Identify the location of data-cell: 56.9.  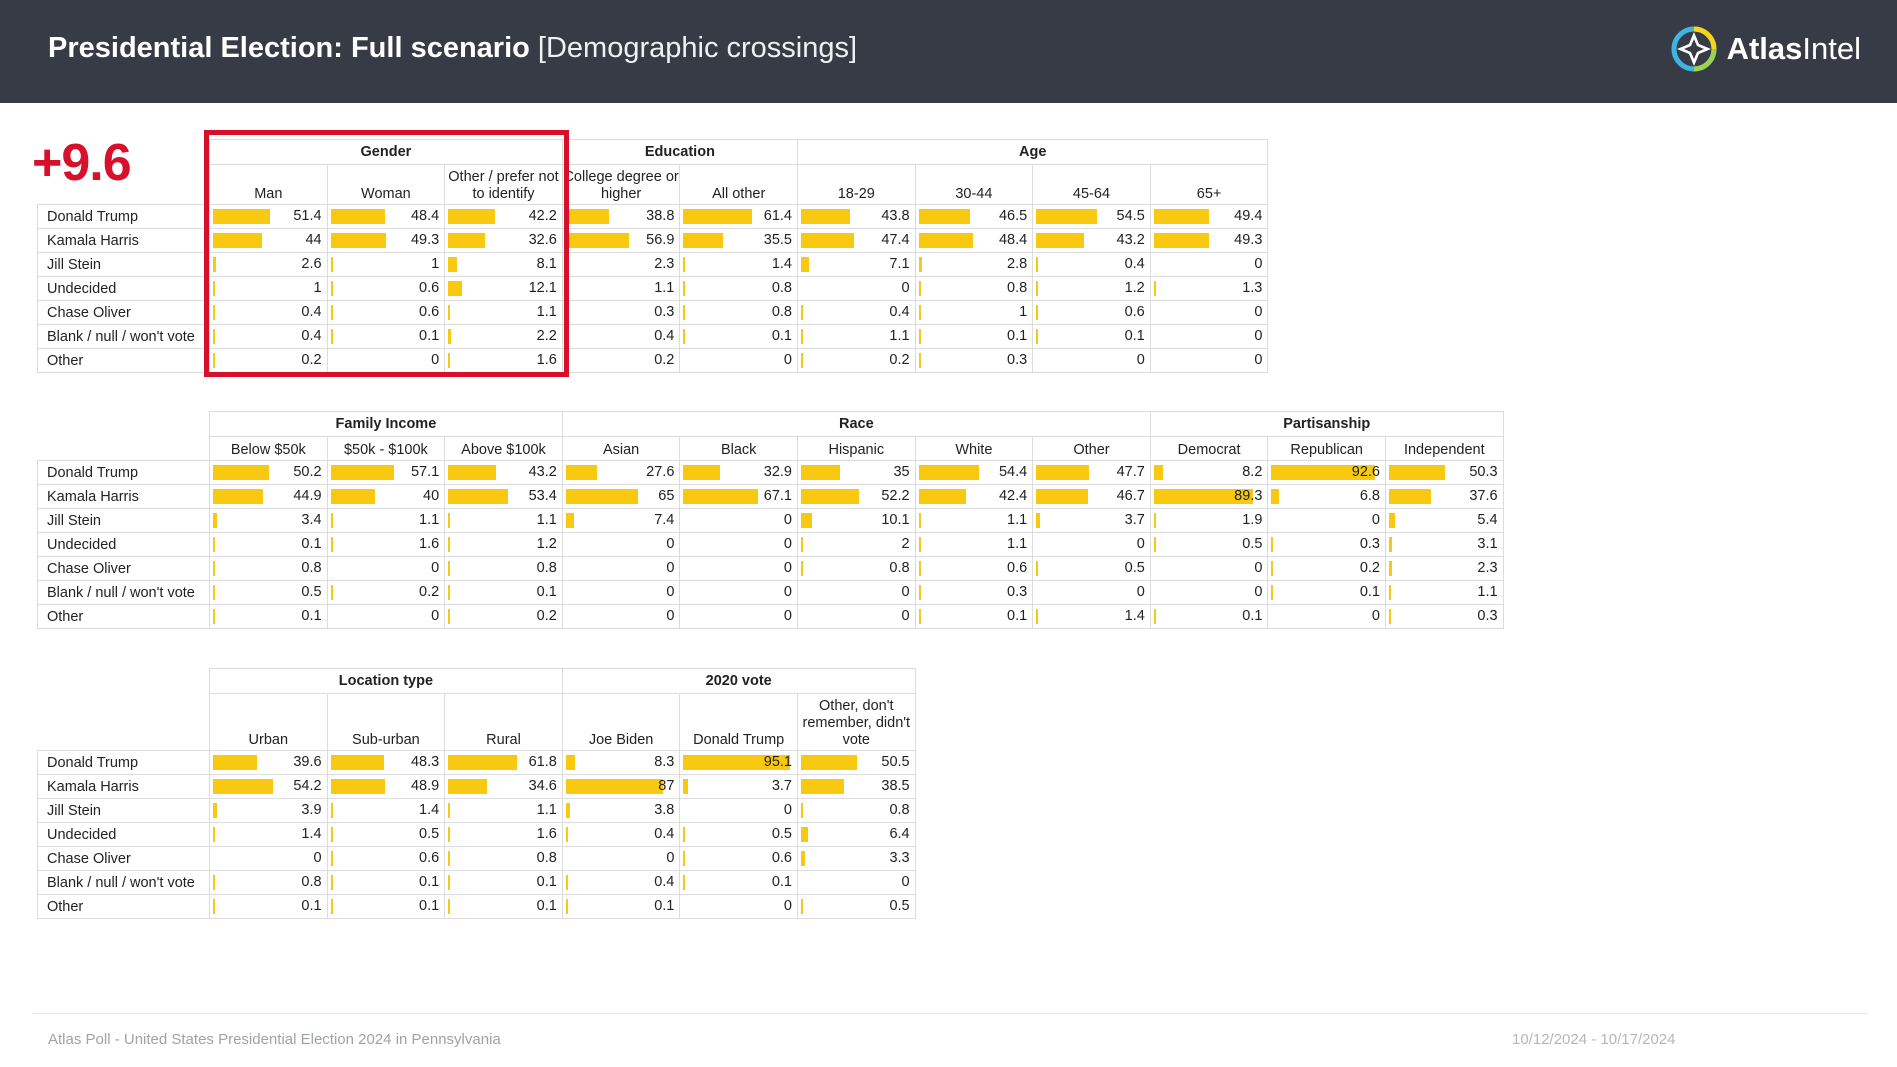
(621, 240).